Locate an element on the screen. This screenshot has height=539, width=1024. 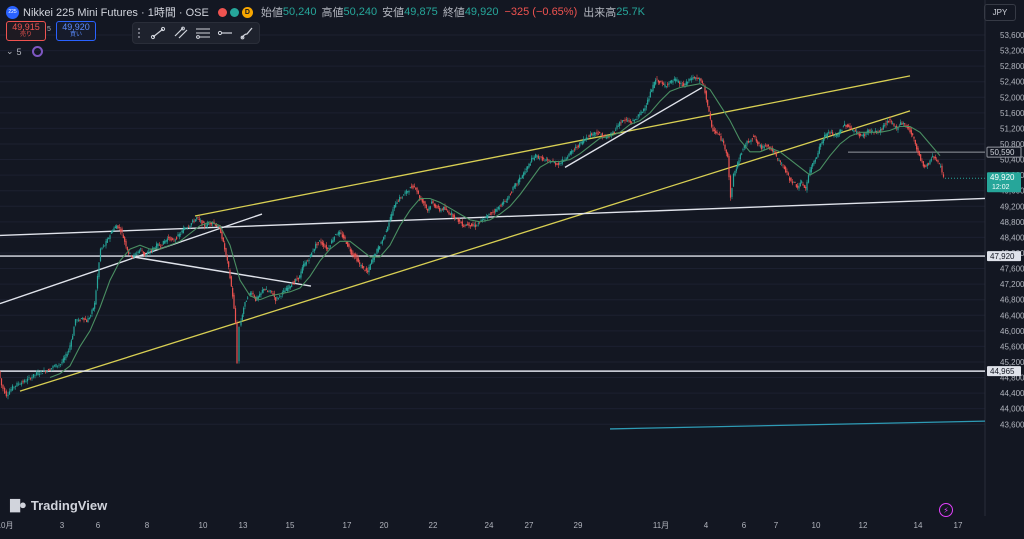
ray-icon is located at coordinates (225, 33).